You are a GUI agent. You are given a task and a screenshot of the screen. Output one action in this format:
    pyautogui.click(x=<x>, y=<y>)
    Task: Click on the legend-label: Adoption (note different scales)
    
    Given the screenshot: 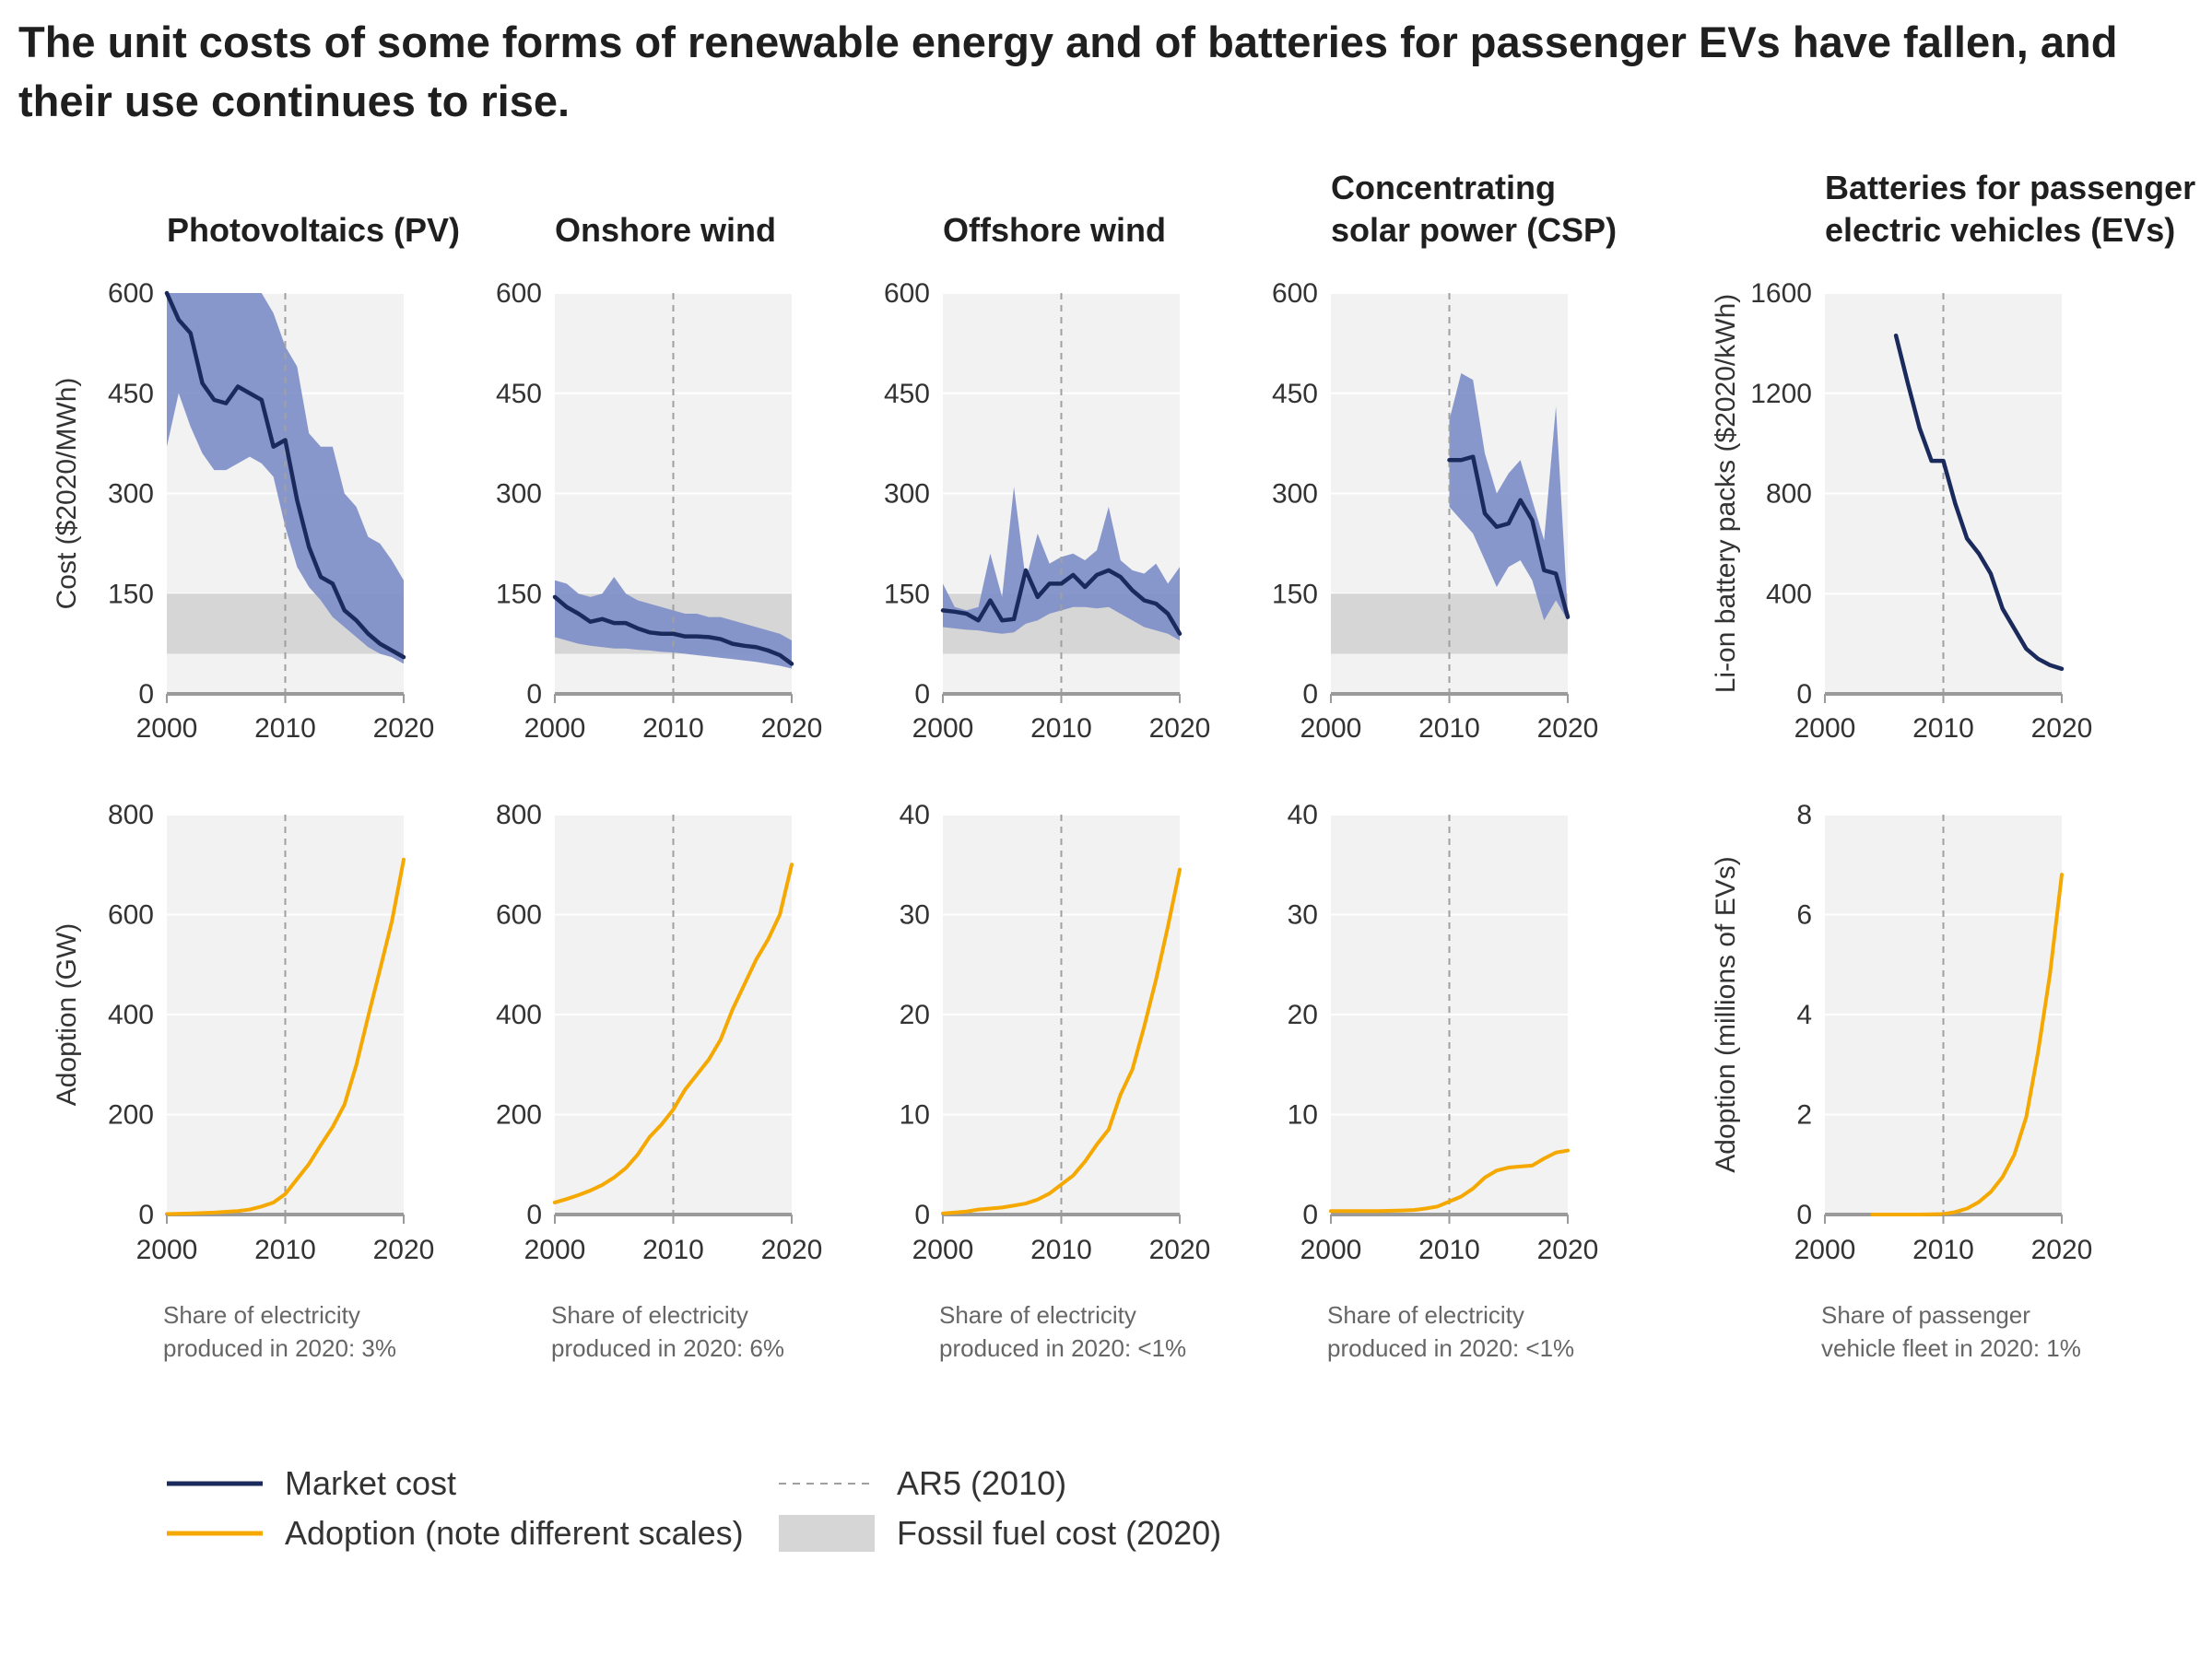 What is the action you would take?
    pyautogui.click(x=514, y=1533)
    